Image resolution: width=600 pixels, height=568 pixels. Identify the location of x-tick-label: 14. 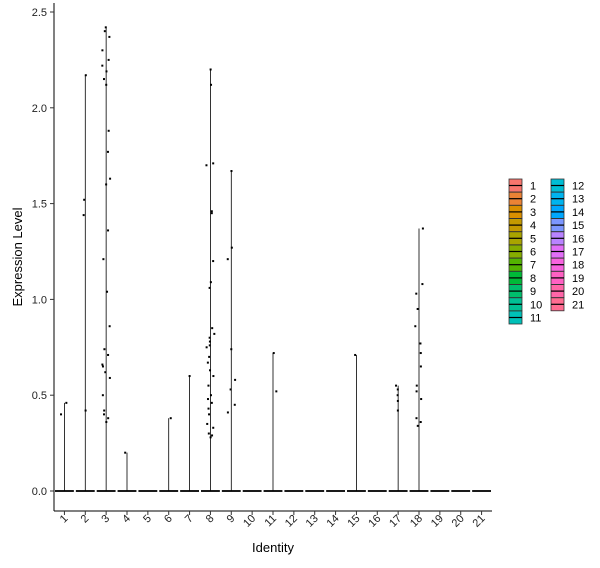
(333, 521).